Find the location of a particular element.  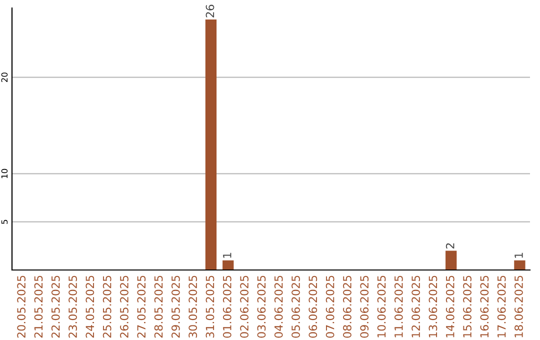

x-tick-label: 04.06.2025 is located at coordinates (278, 307).